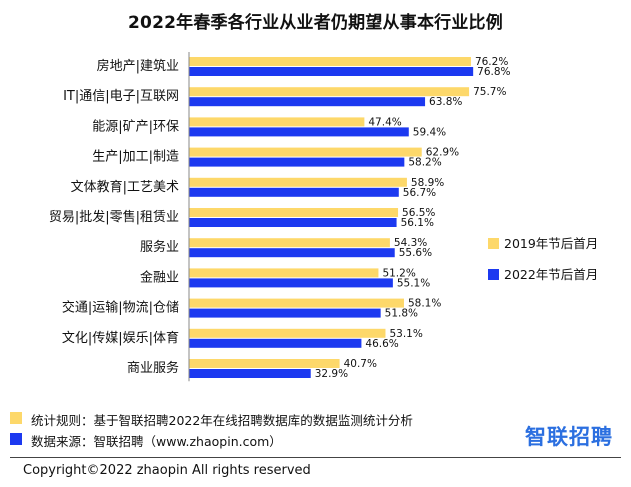 The width and height of the screenshot is (631, 487). What do you see at coordinates (569, 437) in the screenshot?
I see `zhaopin-logo: 智联招聘` at bounding box center [569, 437].